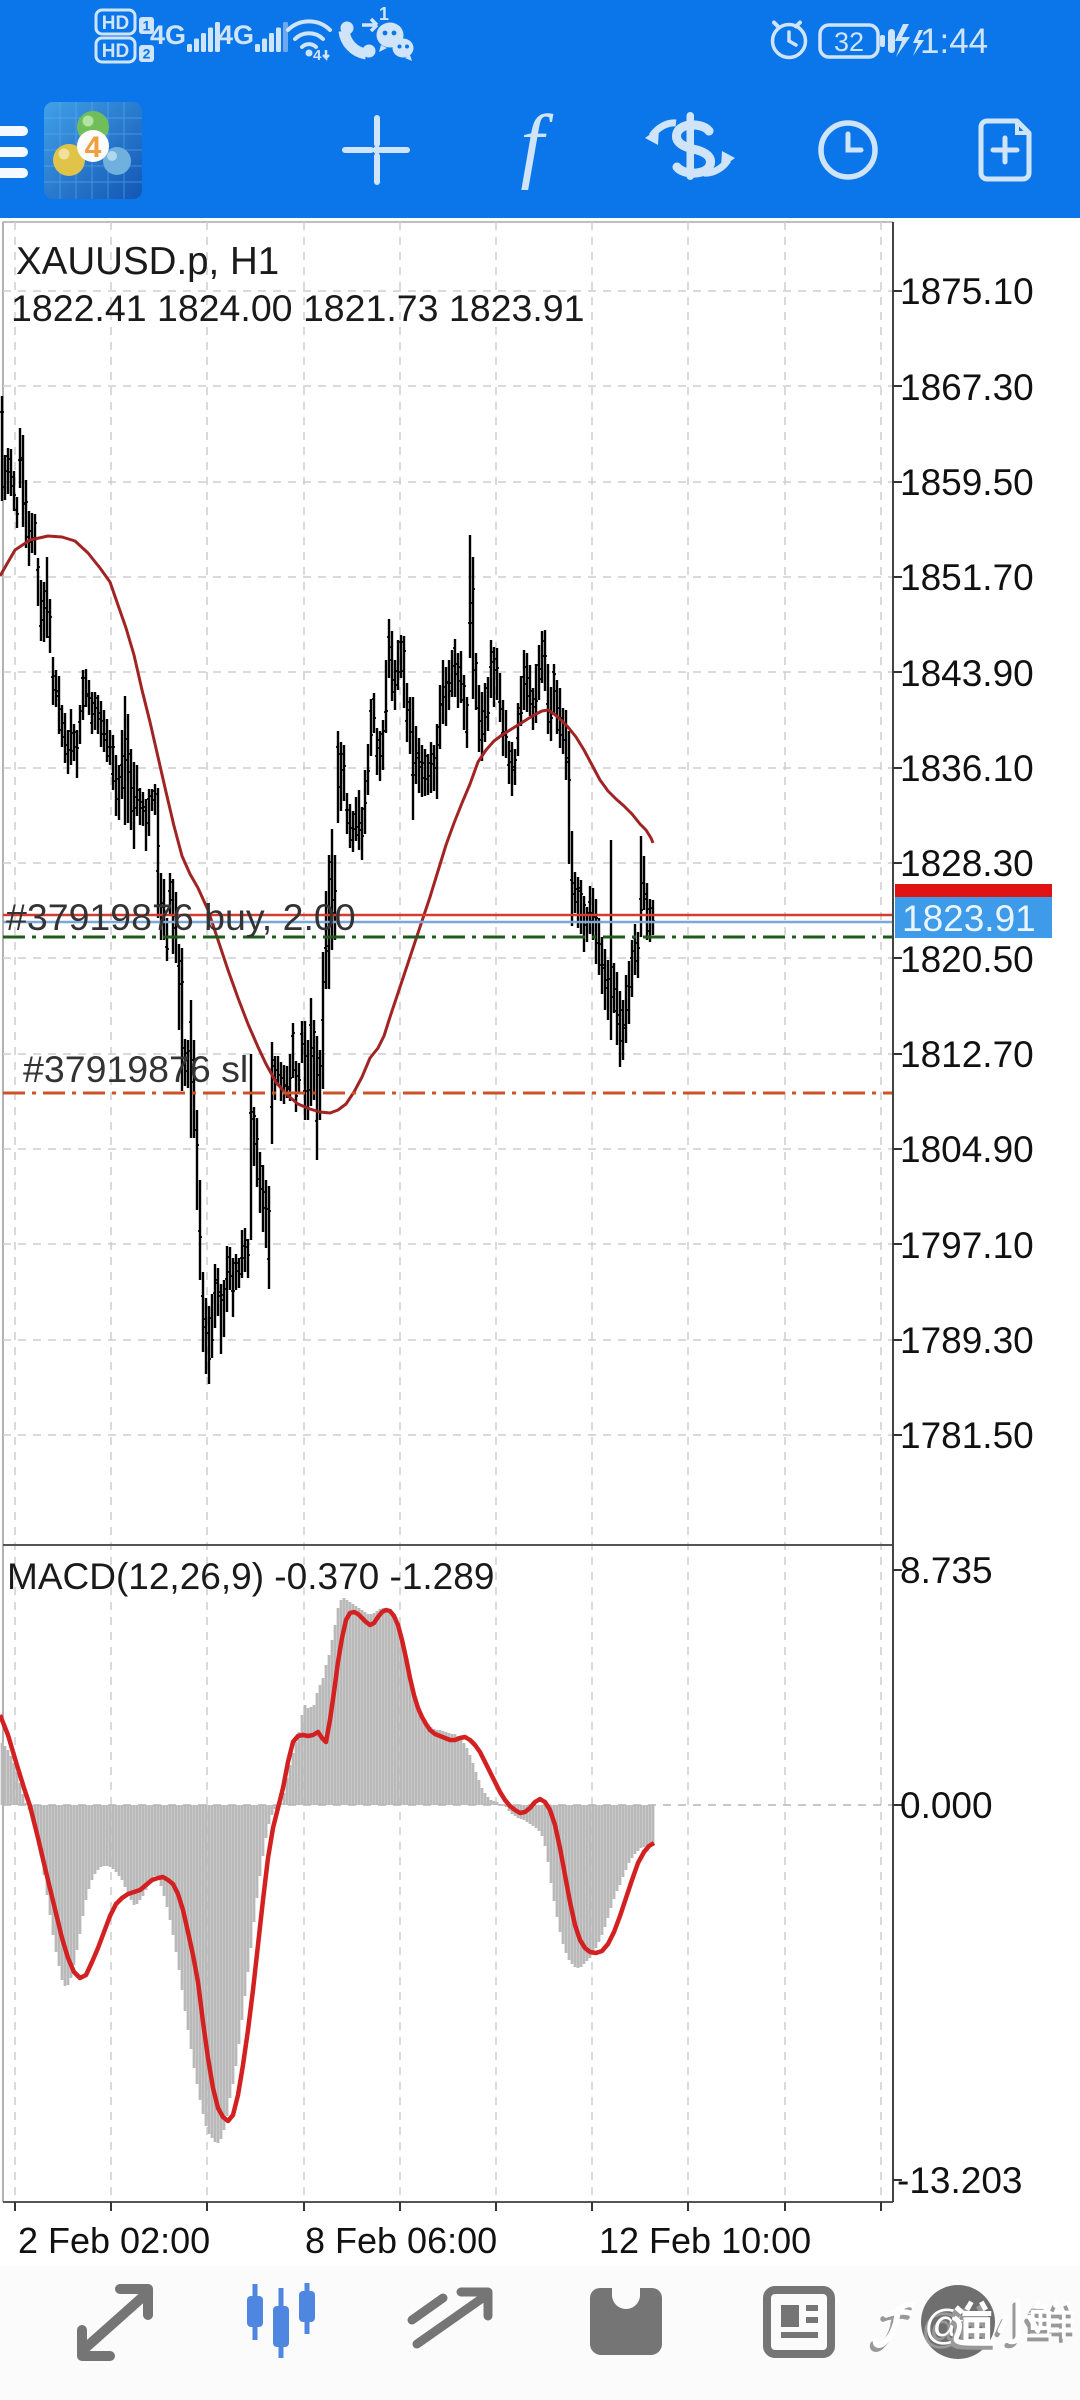  What do you see at coordinates (250, 1576) in the screenshot?
I see `svg-text: MACD(12,26,9) -0.370 -1.289` at bounding box center [250, 1576].